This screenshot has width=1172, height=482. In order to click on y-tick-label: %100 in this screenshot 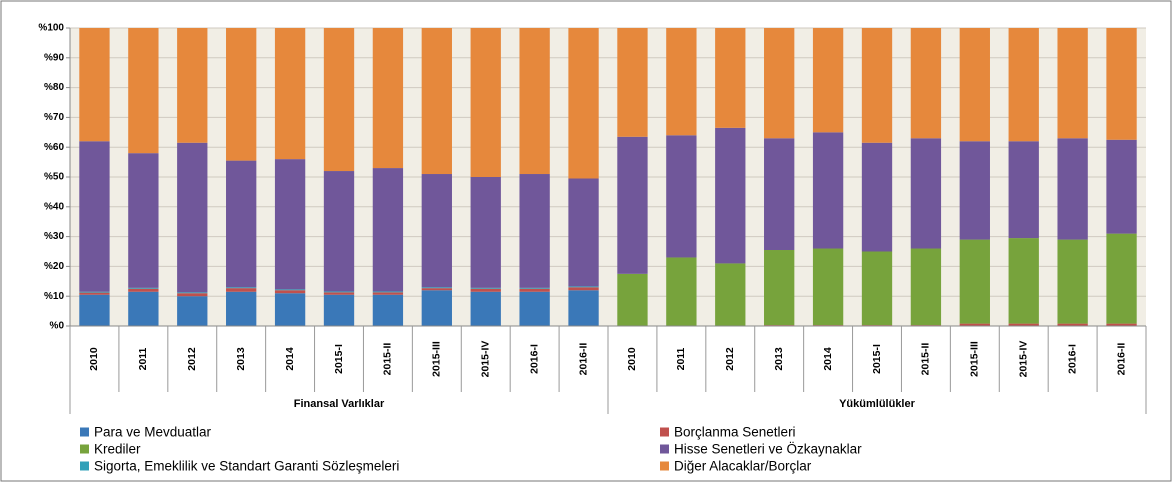, I will do `click(51, 28)`.